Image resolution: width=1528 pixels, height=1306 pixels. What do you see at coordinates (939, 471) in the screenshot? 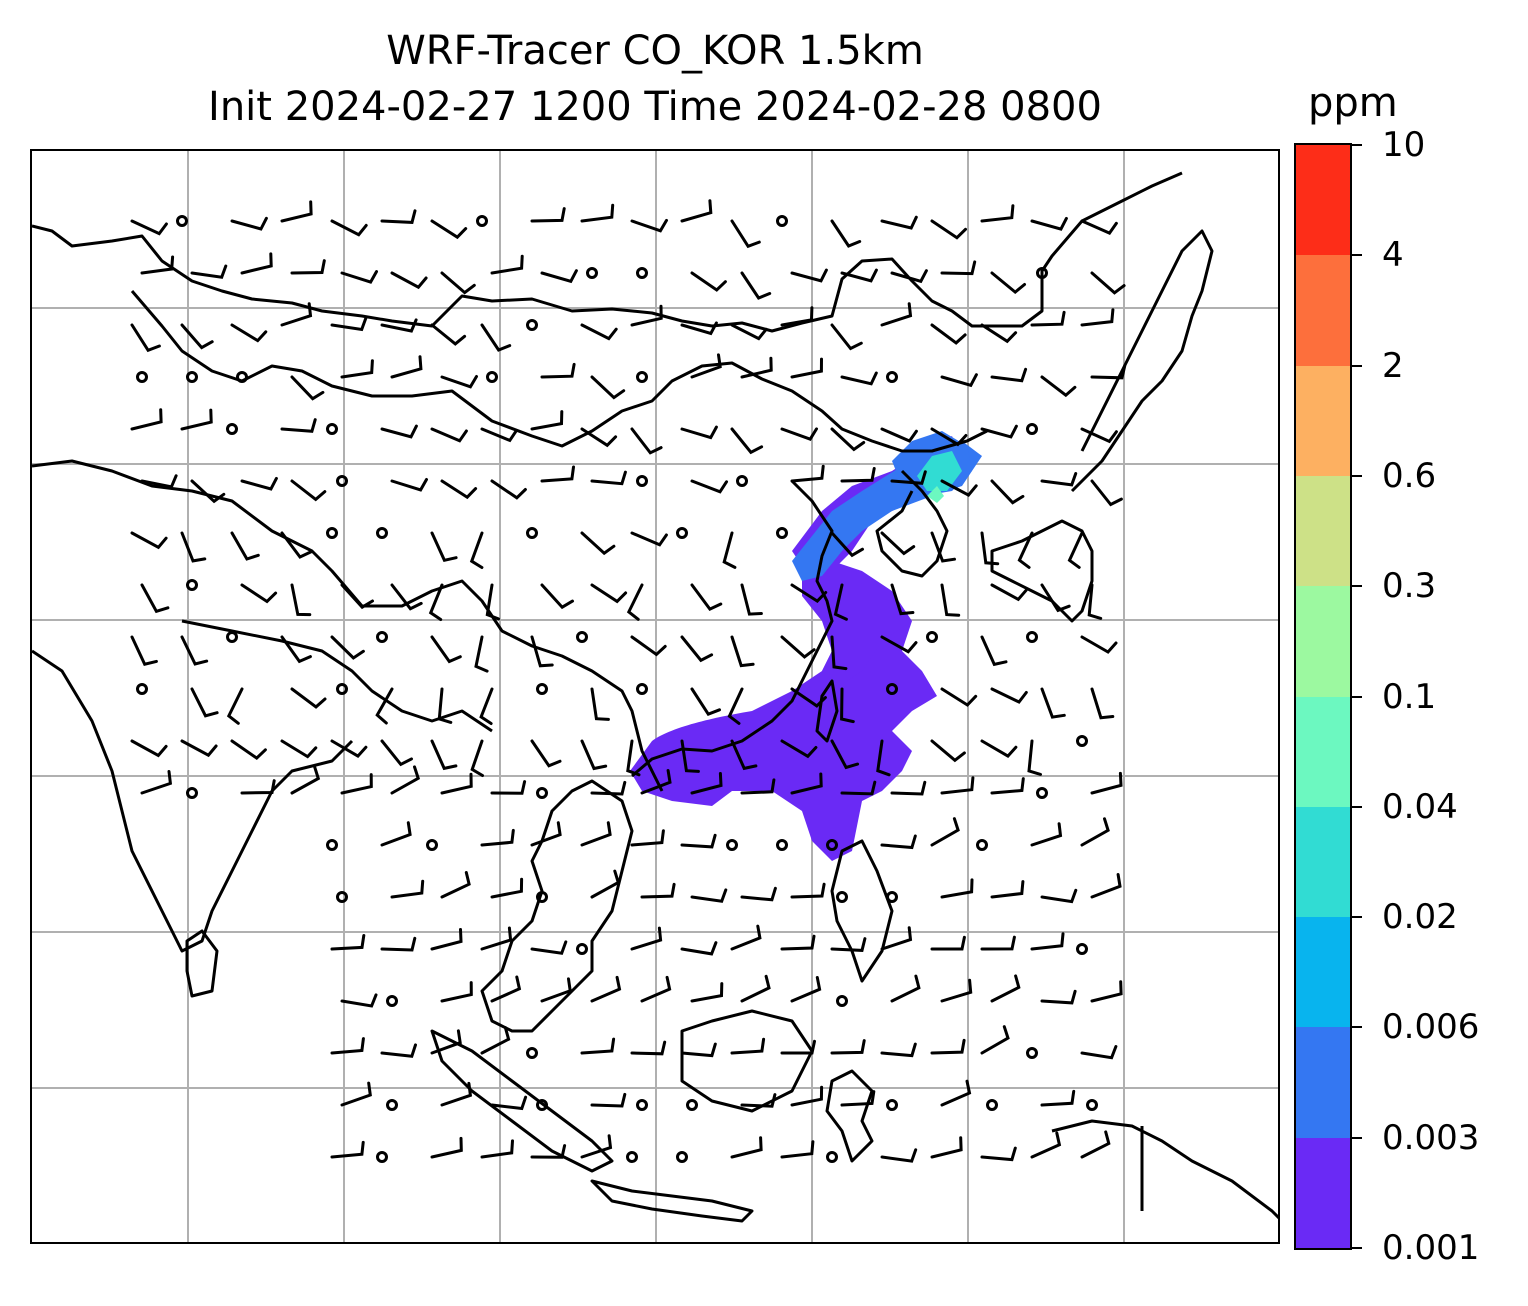
I see `plume-high-core` at bounding box center [939, 471].